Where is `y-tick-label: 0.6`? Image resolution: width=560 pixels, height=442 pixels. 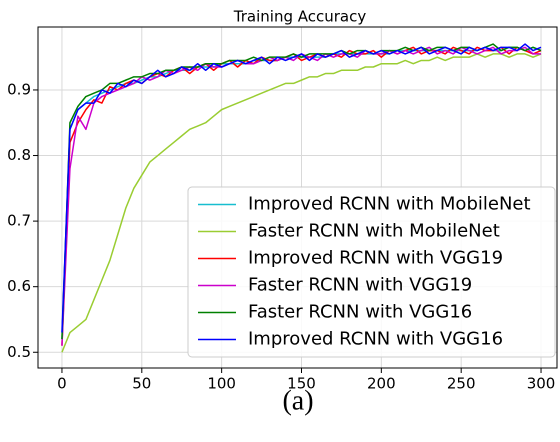 y-tick-label: 0.6 is located at coordinates (19, 286).